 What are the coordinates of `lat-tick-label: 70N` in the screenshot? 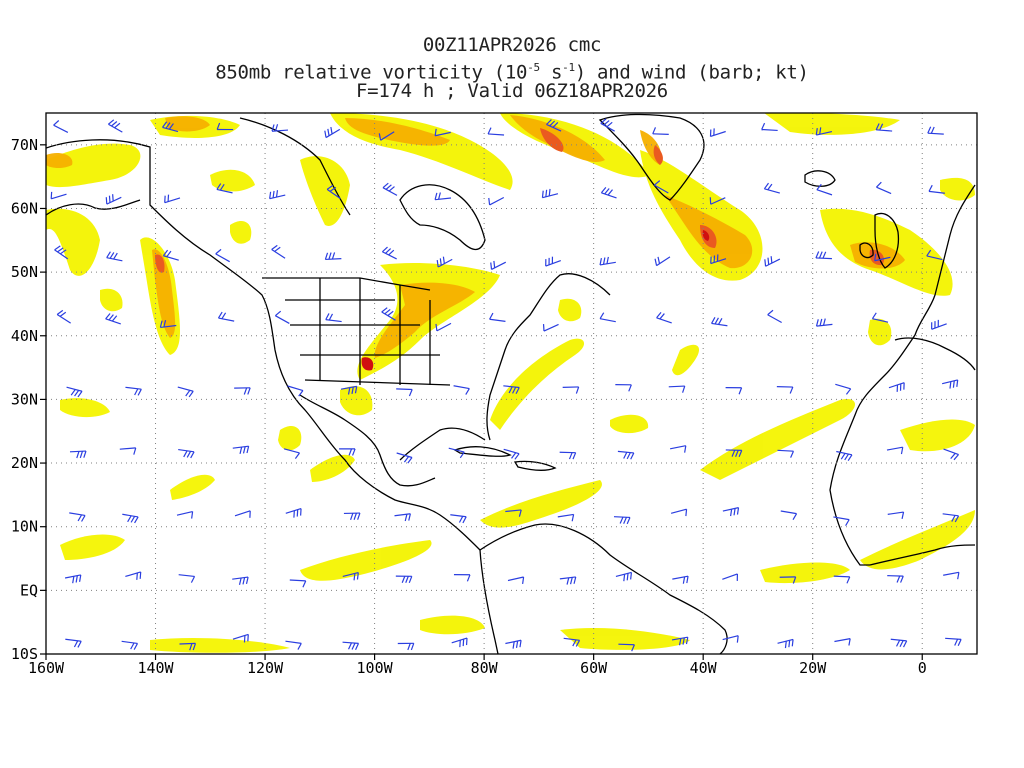 It's located at (24, 145).